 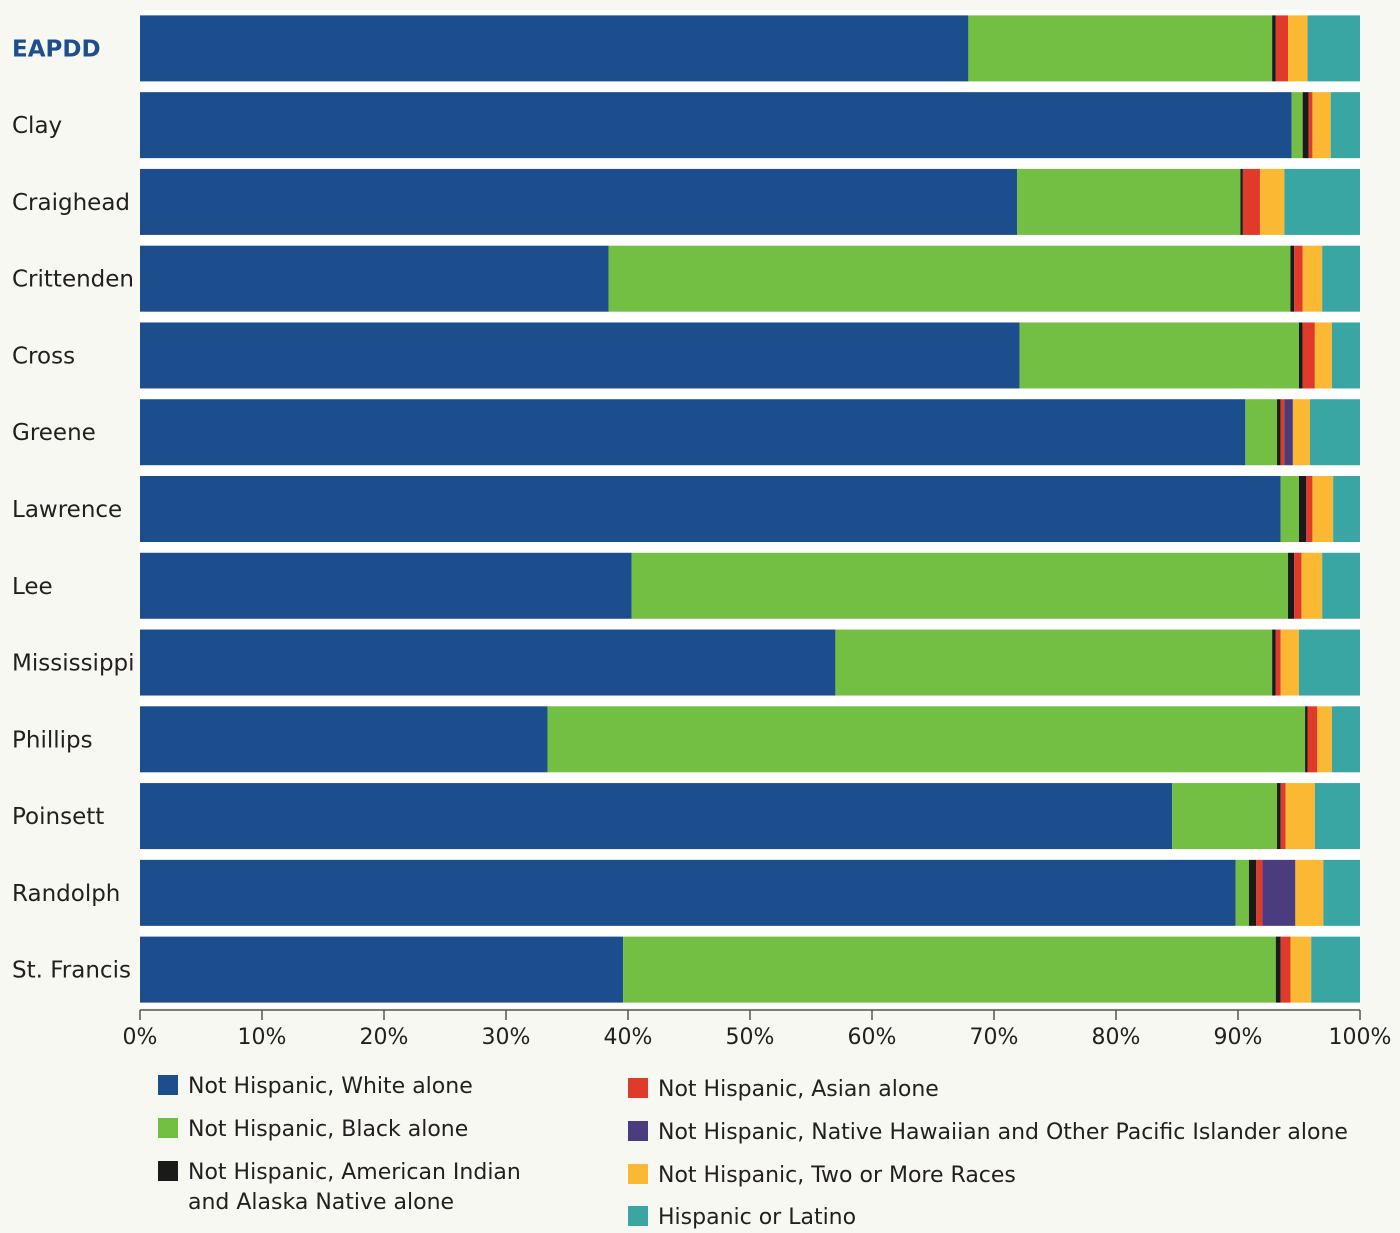 What do you see at coordinates (58, 817) in the screenshot?
I see `category-label: Poinsett` at bounding box center [58, 817].